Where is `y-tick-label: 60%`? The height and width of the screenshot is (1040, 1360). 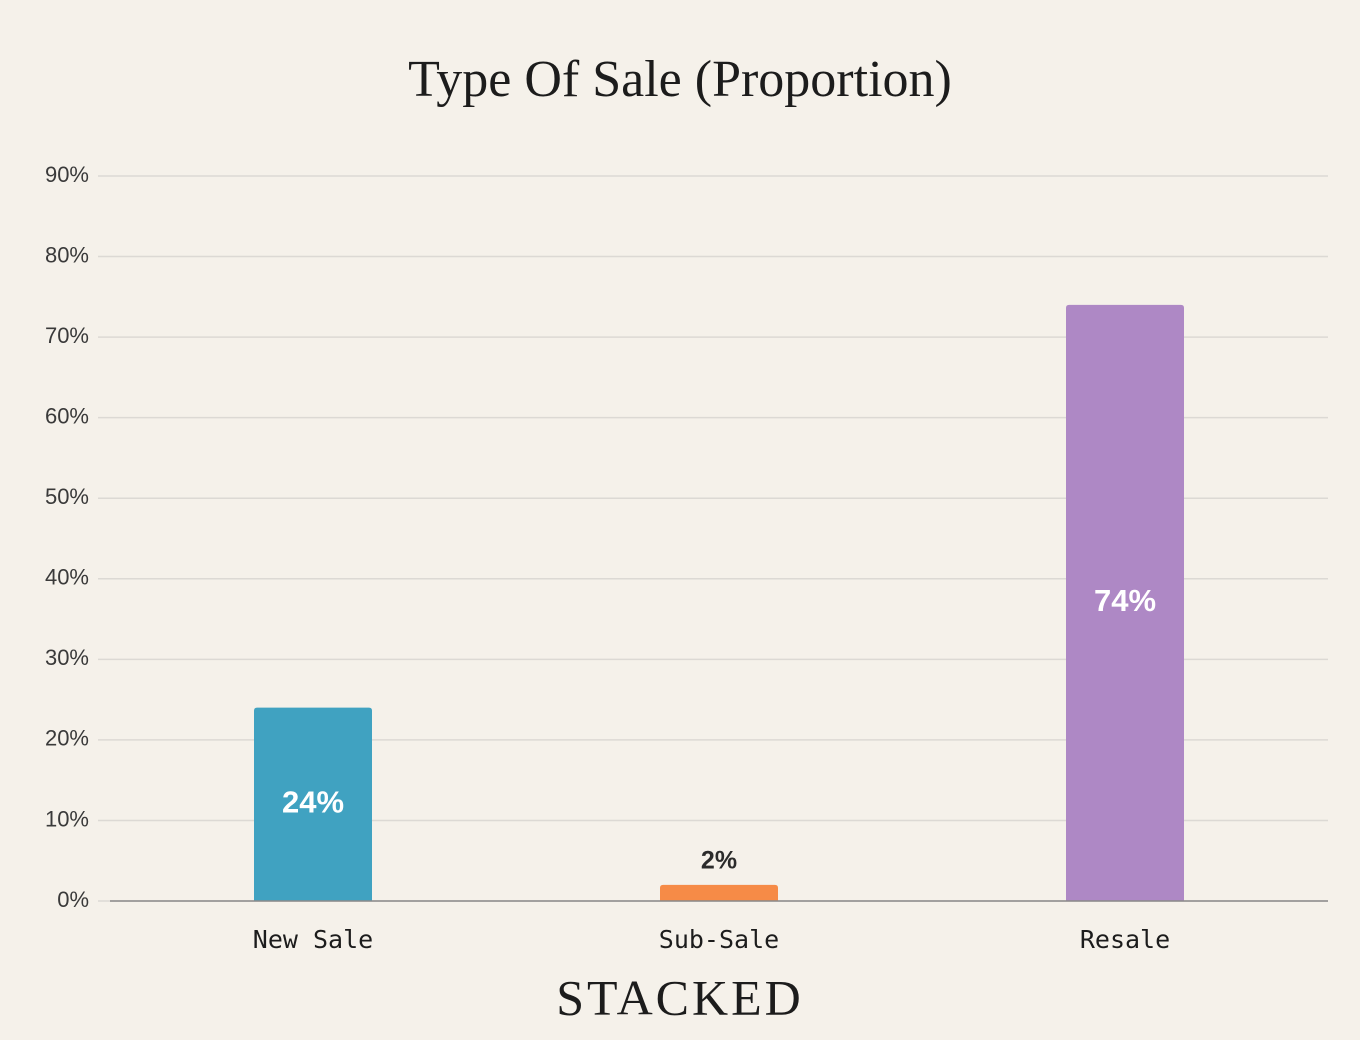 y-tick-label: 60% is located at coordinates (67, 415).